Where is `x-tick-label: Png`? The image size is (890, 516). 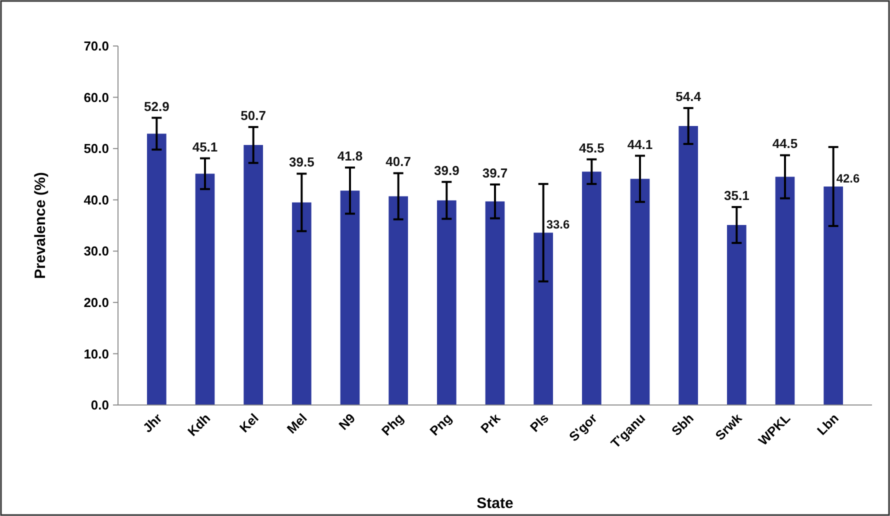
x-tick-label: Png is located at coordinates (440, 424).